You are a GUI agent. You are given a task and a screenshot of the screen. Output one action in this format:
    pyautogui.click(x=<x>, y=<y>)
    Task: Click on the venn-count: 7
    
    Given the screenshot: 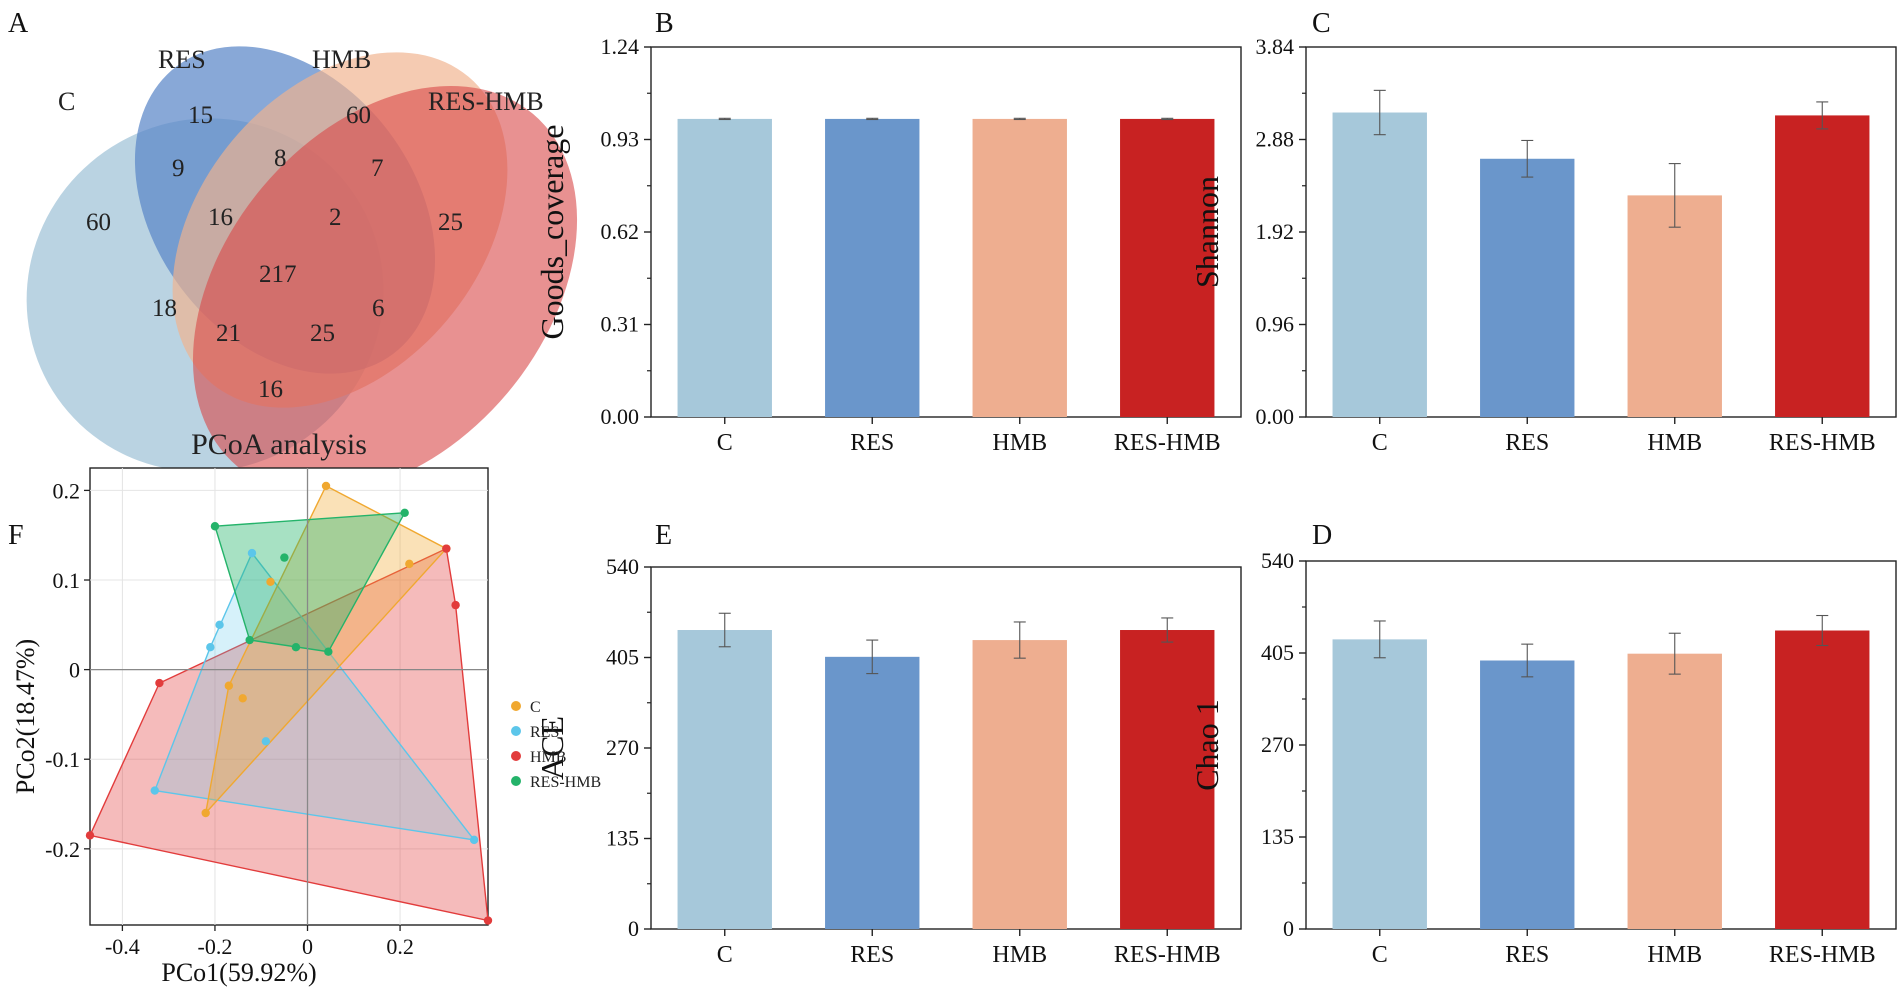 What is the action you would take?
    pyautogui.click(x=377, y=168)
    